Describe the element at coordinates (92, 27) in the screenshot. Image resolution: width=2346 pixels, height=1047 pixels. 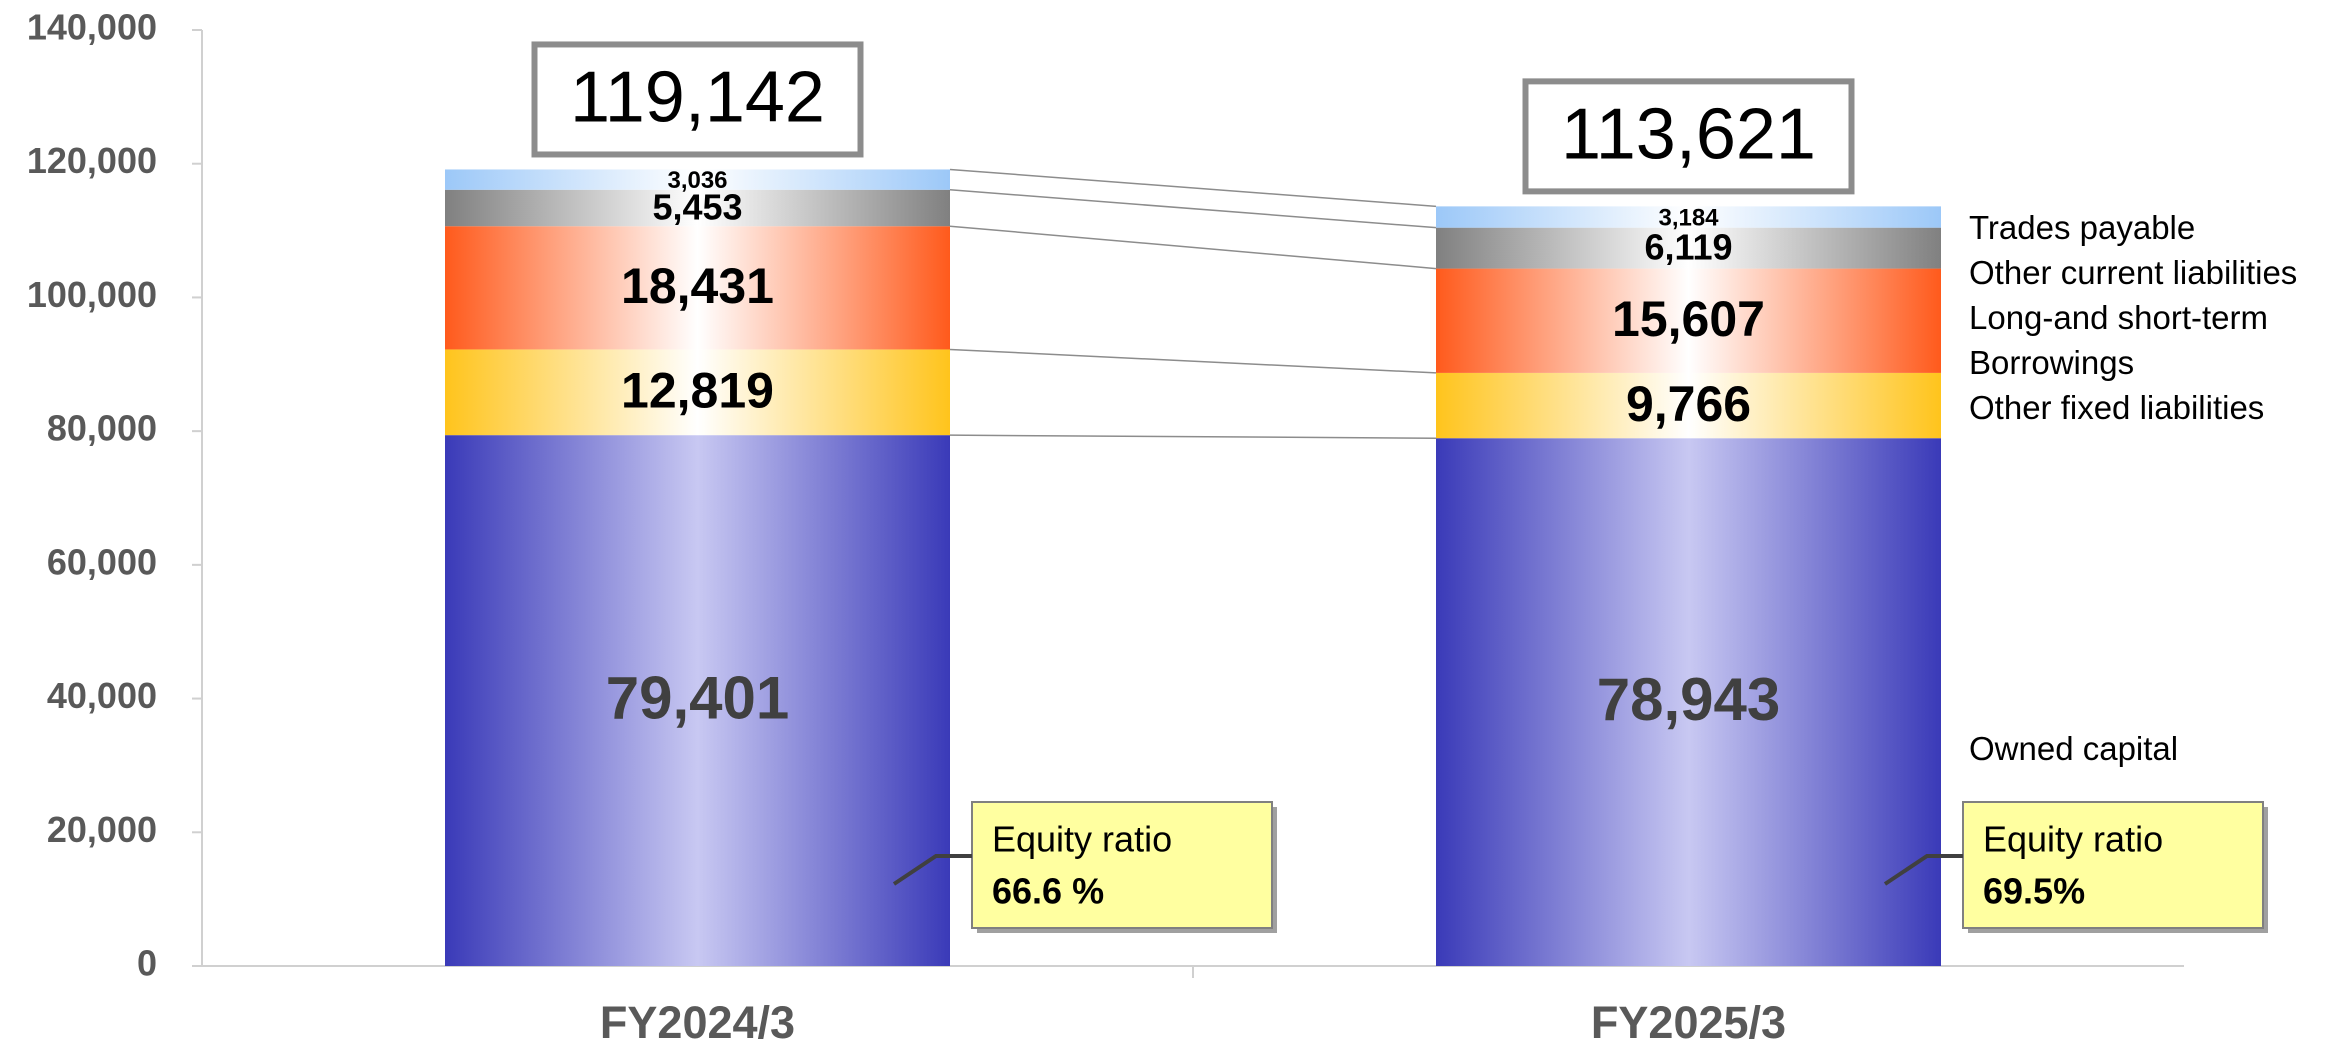
I see `y-tick-label: 140,000` at that location.